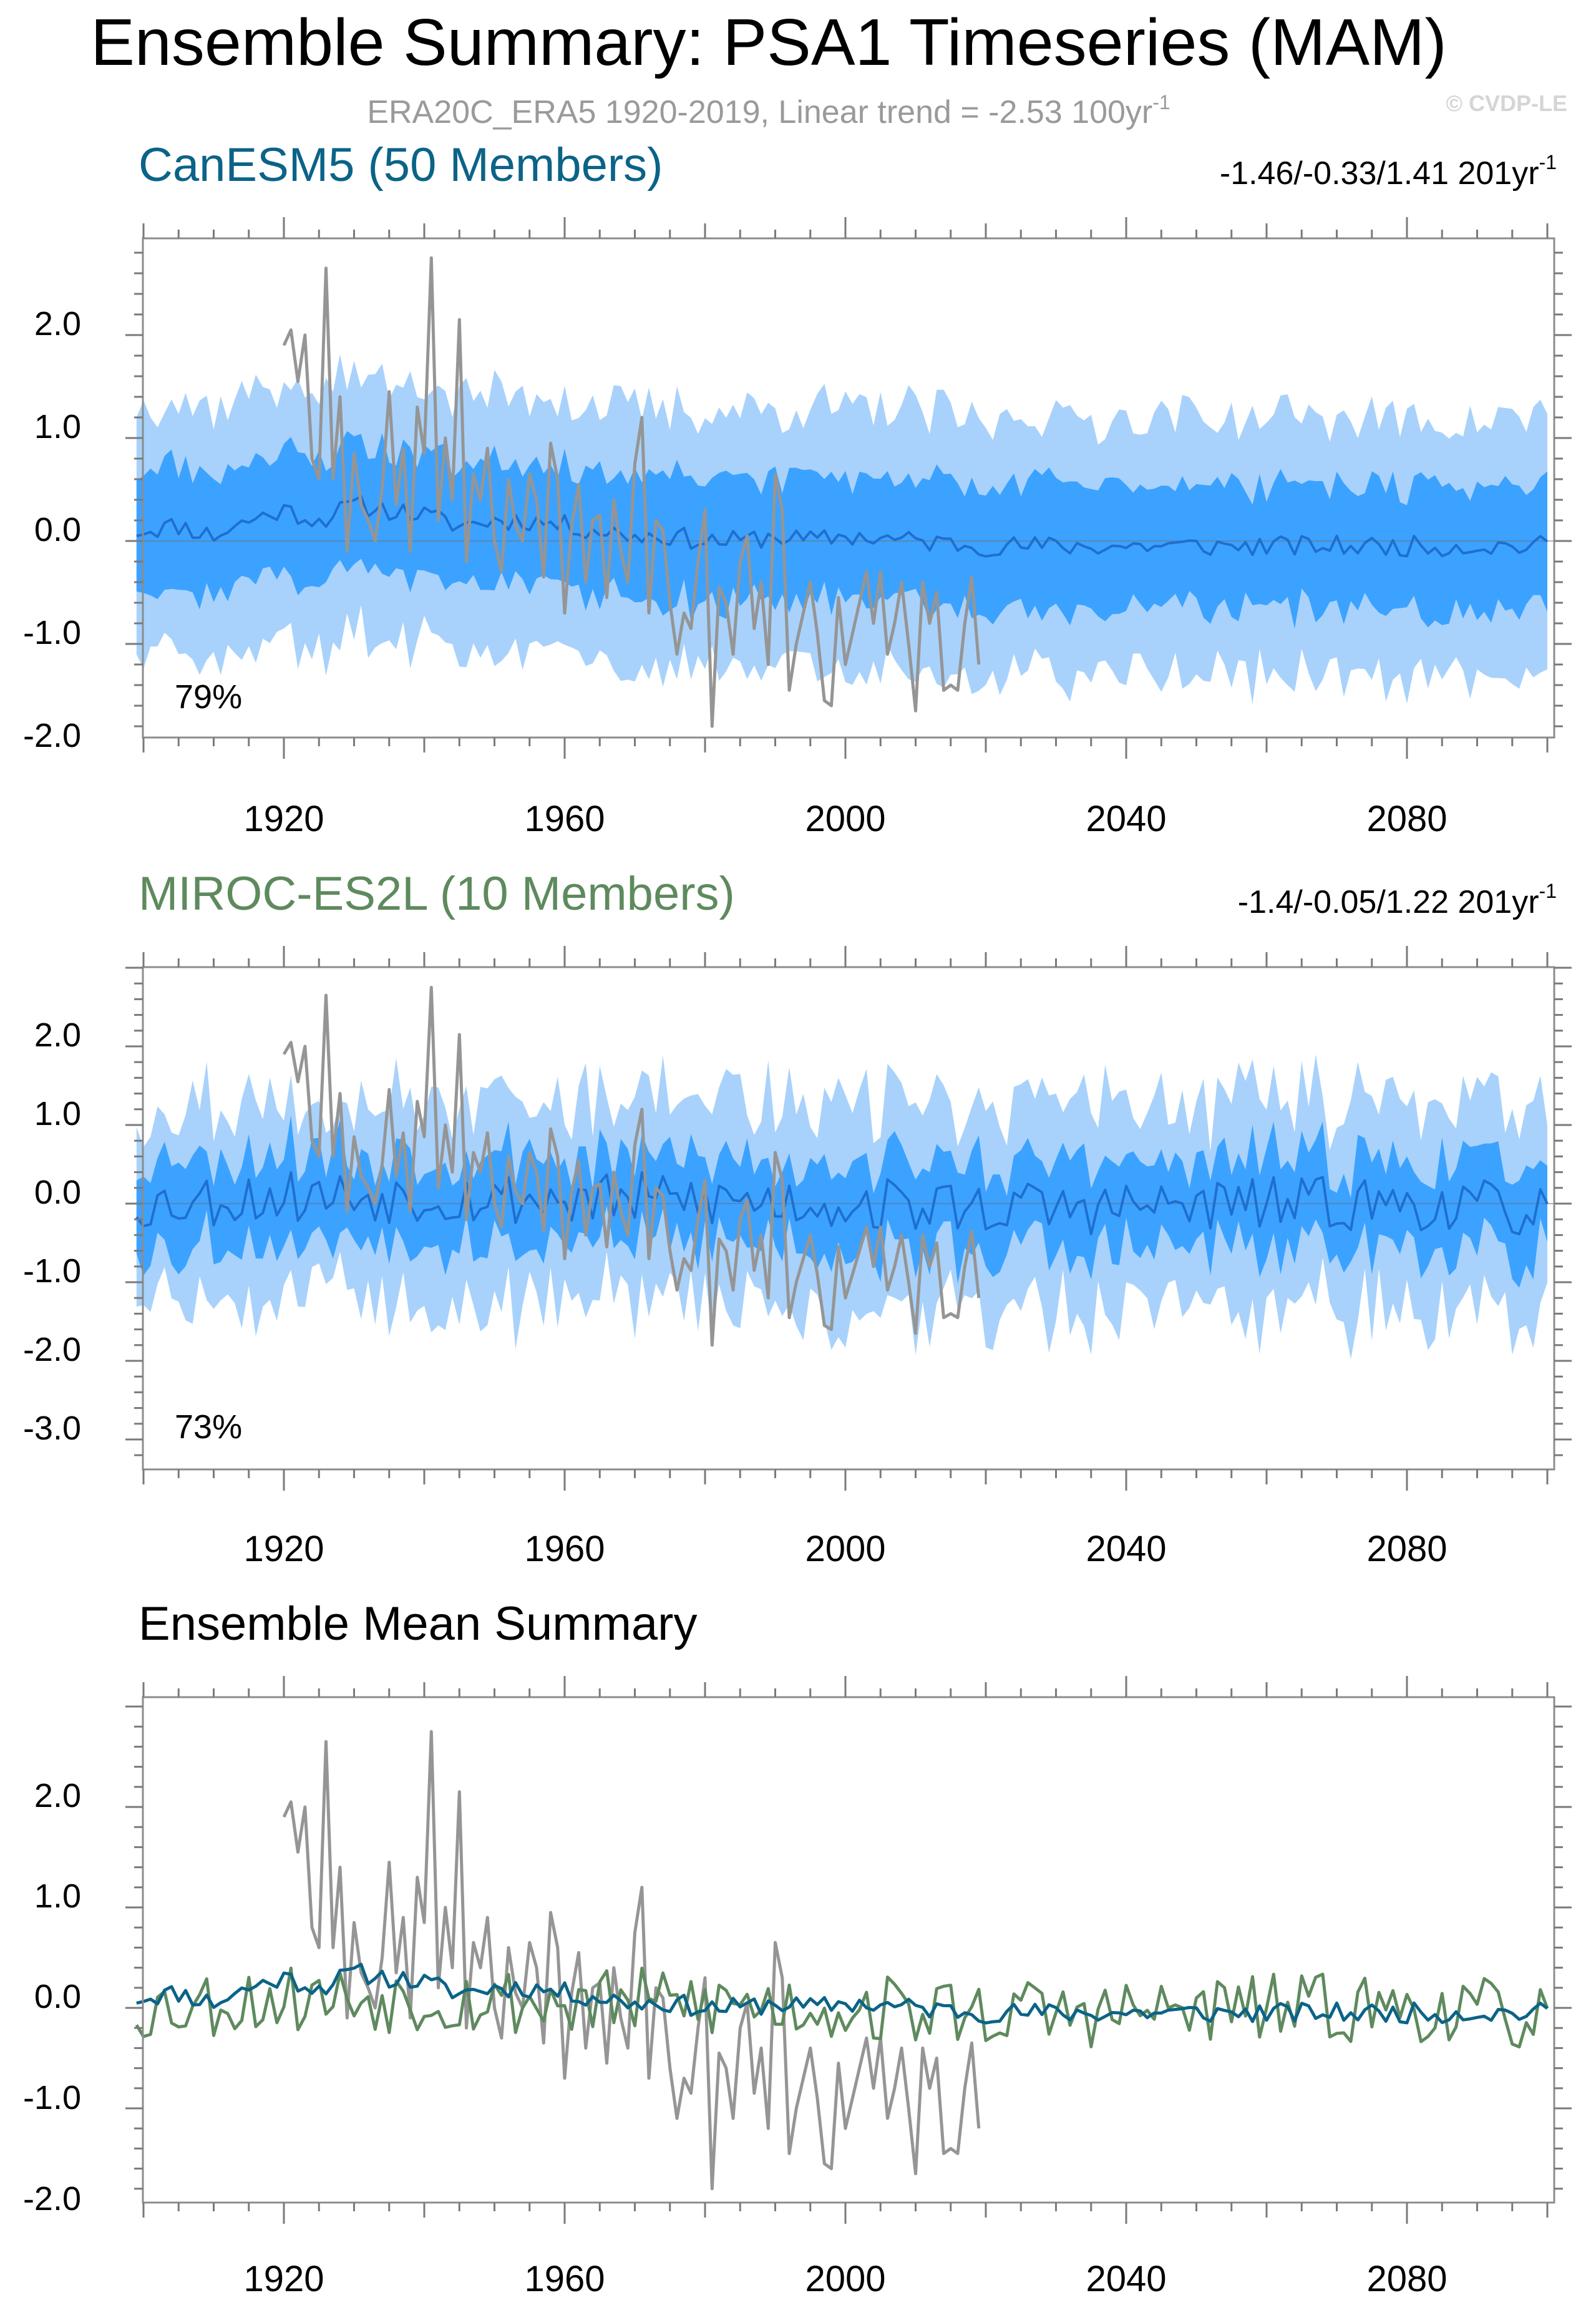 This screenshot has width=1596, height=2313. Describe the element at coordinates (208, 697) in the screenshot. I see `panel-canesm5-percent: 79%` at that location.